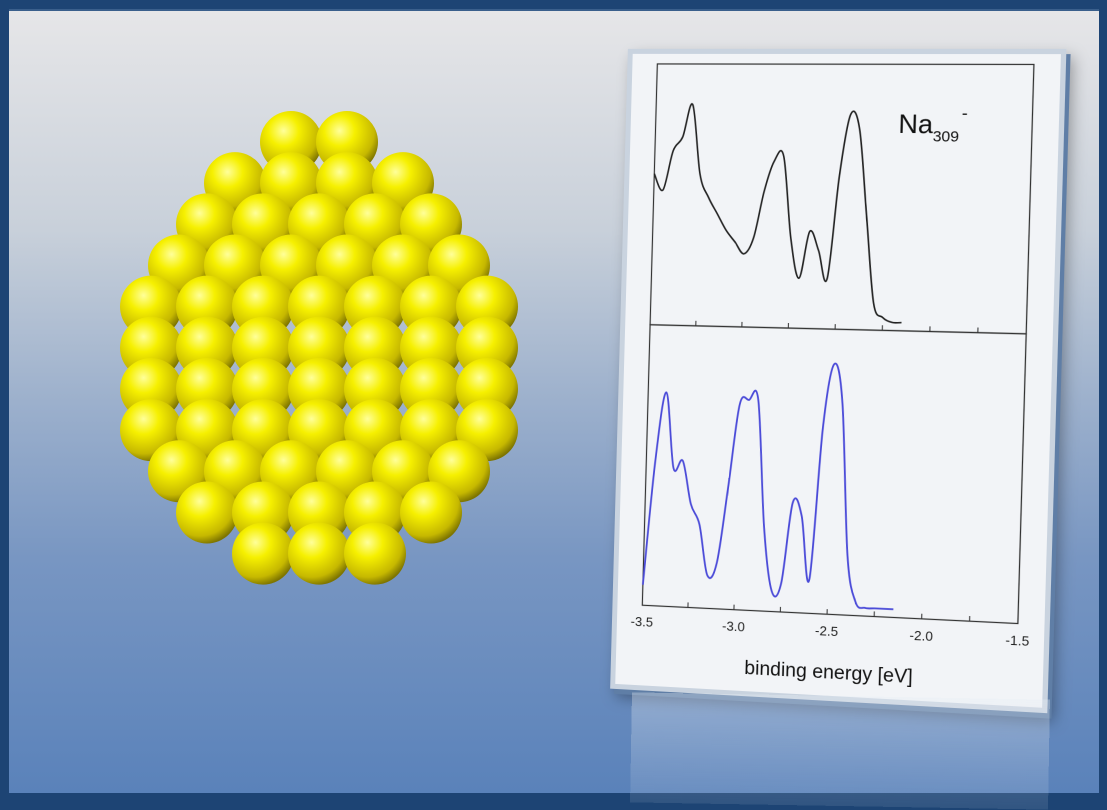  I want to click on species-subscript: 309, so click(946, 137).